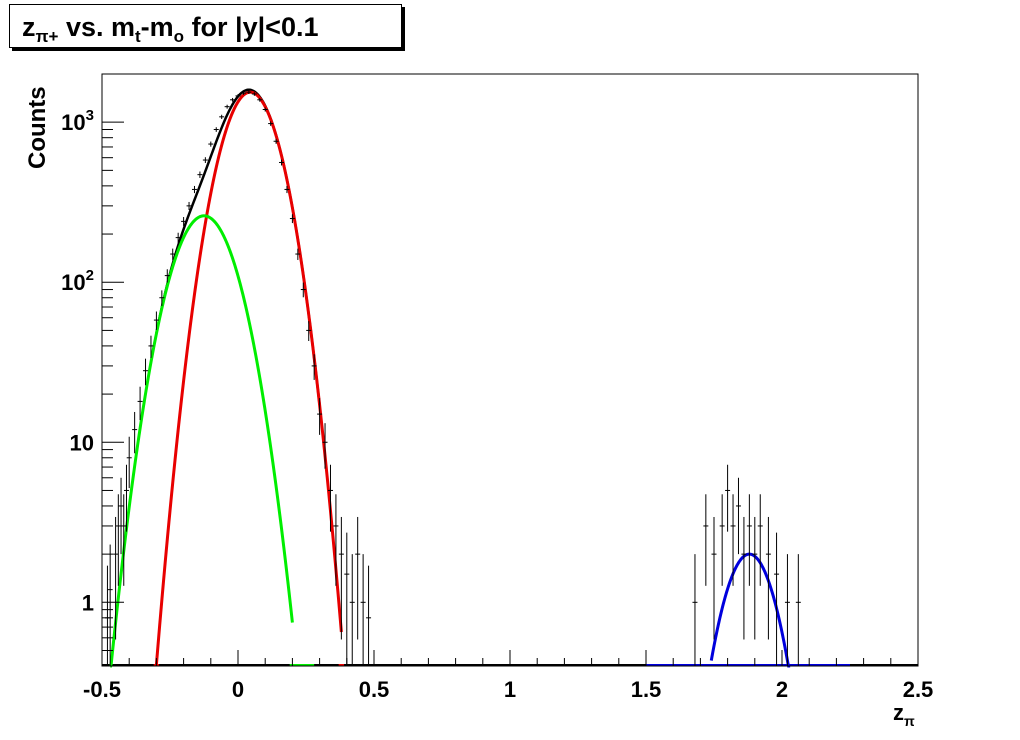 The width and height of the screenshot is (1020, 740). I want to click on x-tick-label: 1.5, so click(646, 689).